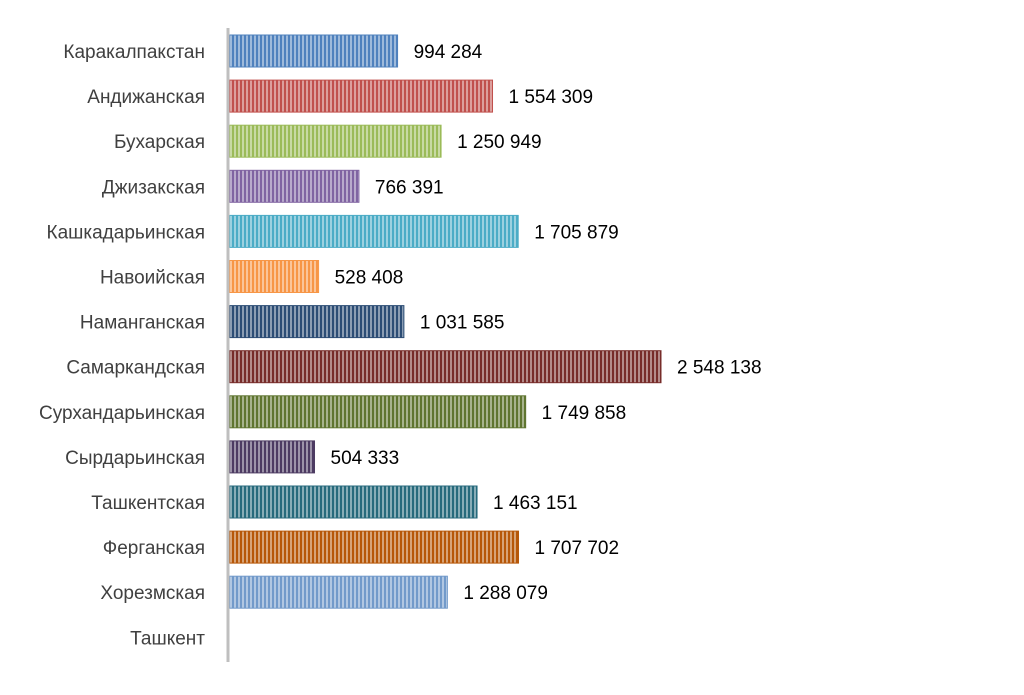 This screenshot has width=1024, height=695. What do you see at coordinates (153, 187) in the screenshot?
I see `category-label: Джизакская` at bounding box center [153, 187].